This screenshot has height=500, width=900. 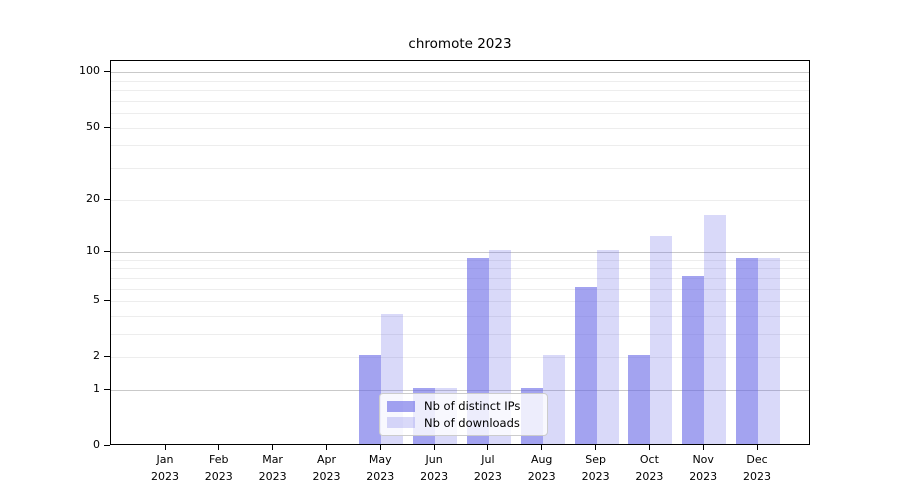 I want to click on y-tick-label: 0, so click(x=96, y=444).